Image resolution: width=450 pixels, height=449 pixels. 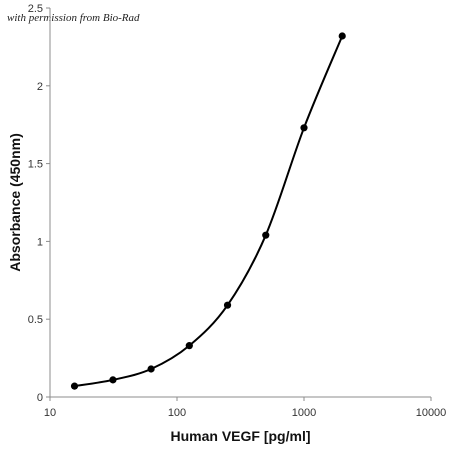 I want to click on x-axis-title: Human VEGF [pg/ml], so click(x=241, y=436).